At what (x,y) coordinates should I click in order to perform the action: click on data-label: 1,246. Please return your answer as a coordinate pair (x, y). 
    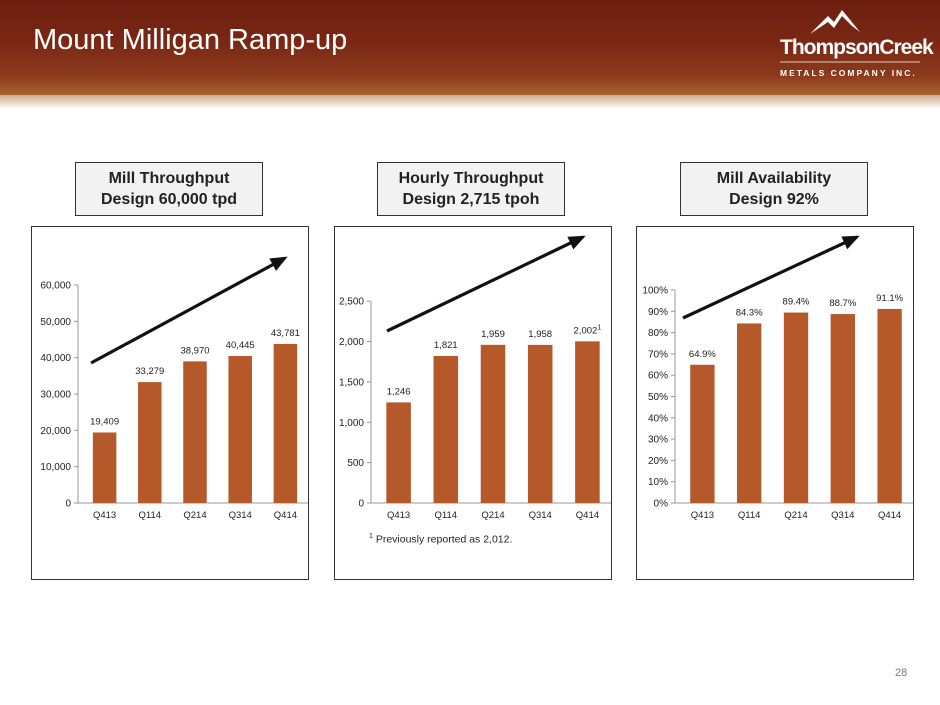
    Looking at the image, I should click on (399, 391).